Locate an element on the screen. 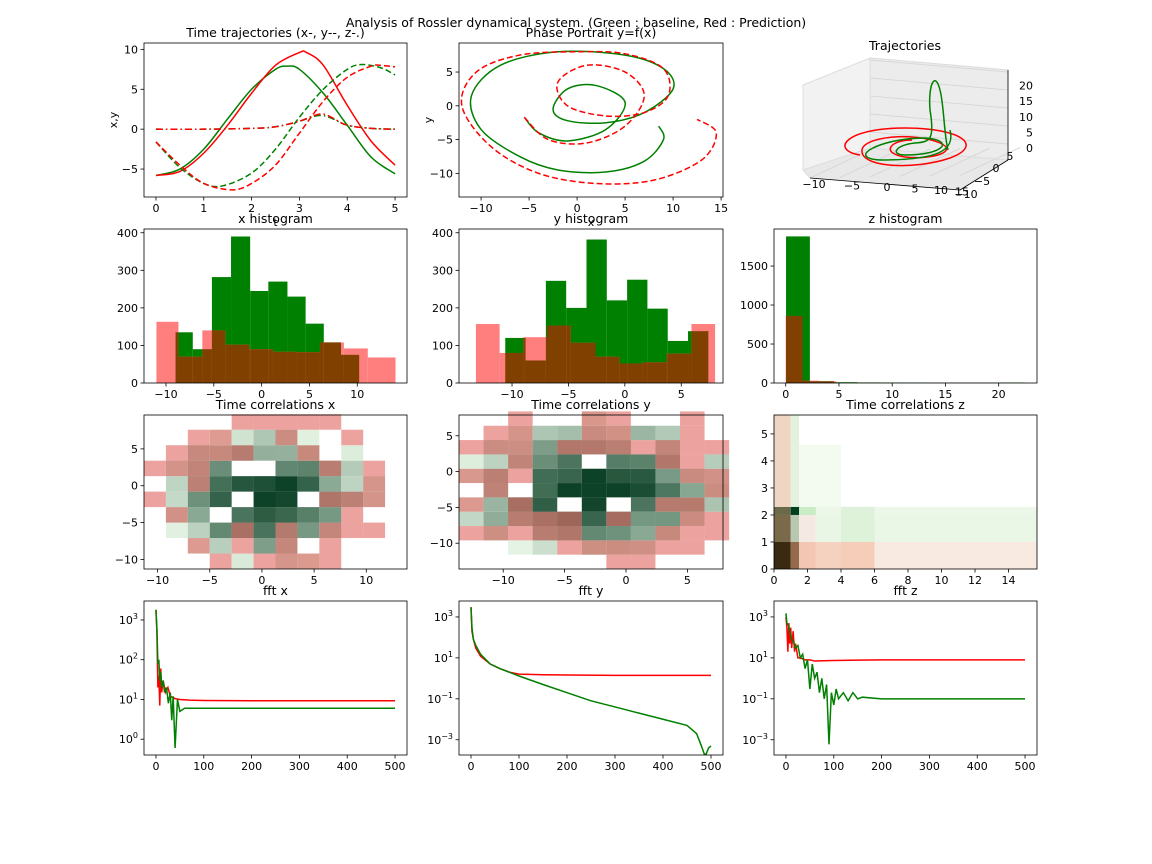 Image resolution: width=1152 pixels, height=864 pixels. y-tick-label: −10 is located at coordinates (126, 559).